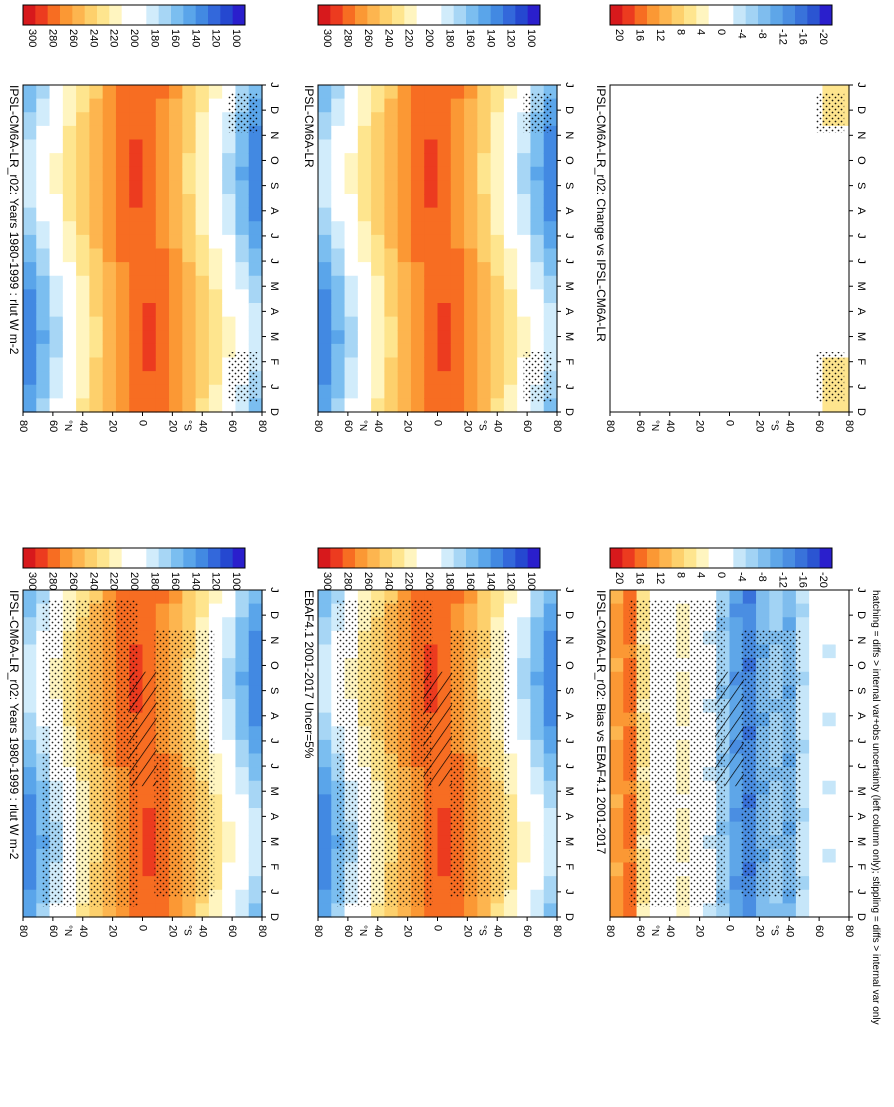  What do you see at coordinates (93, 38) in the screenshot?
I see `colorbar-label: 240` at bounding box center [93, 38].